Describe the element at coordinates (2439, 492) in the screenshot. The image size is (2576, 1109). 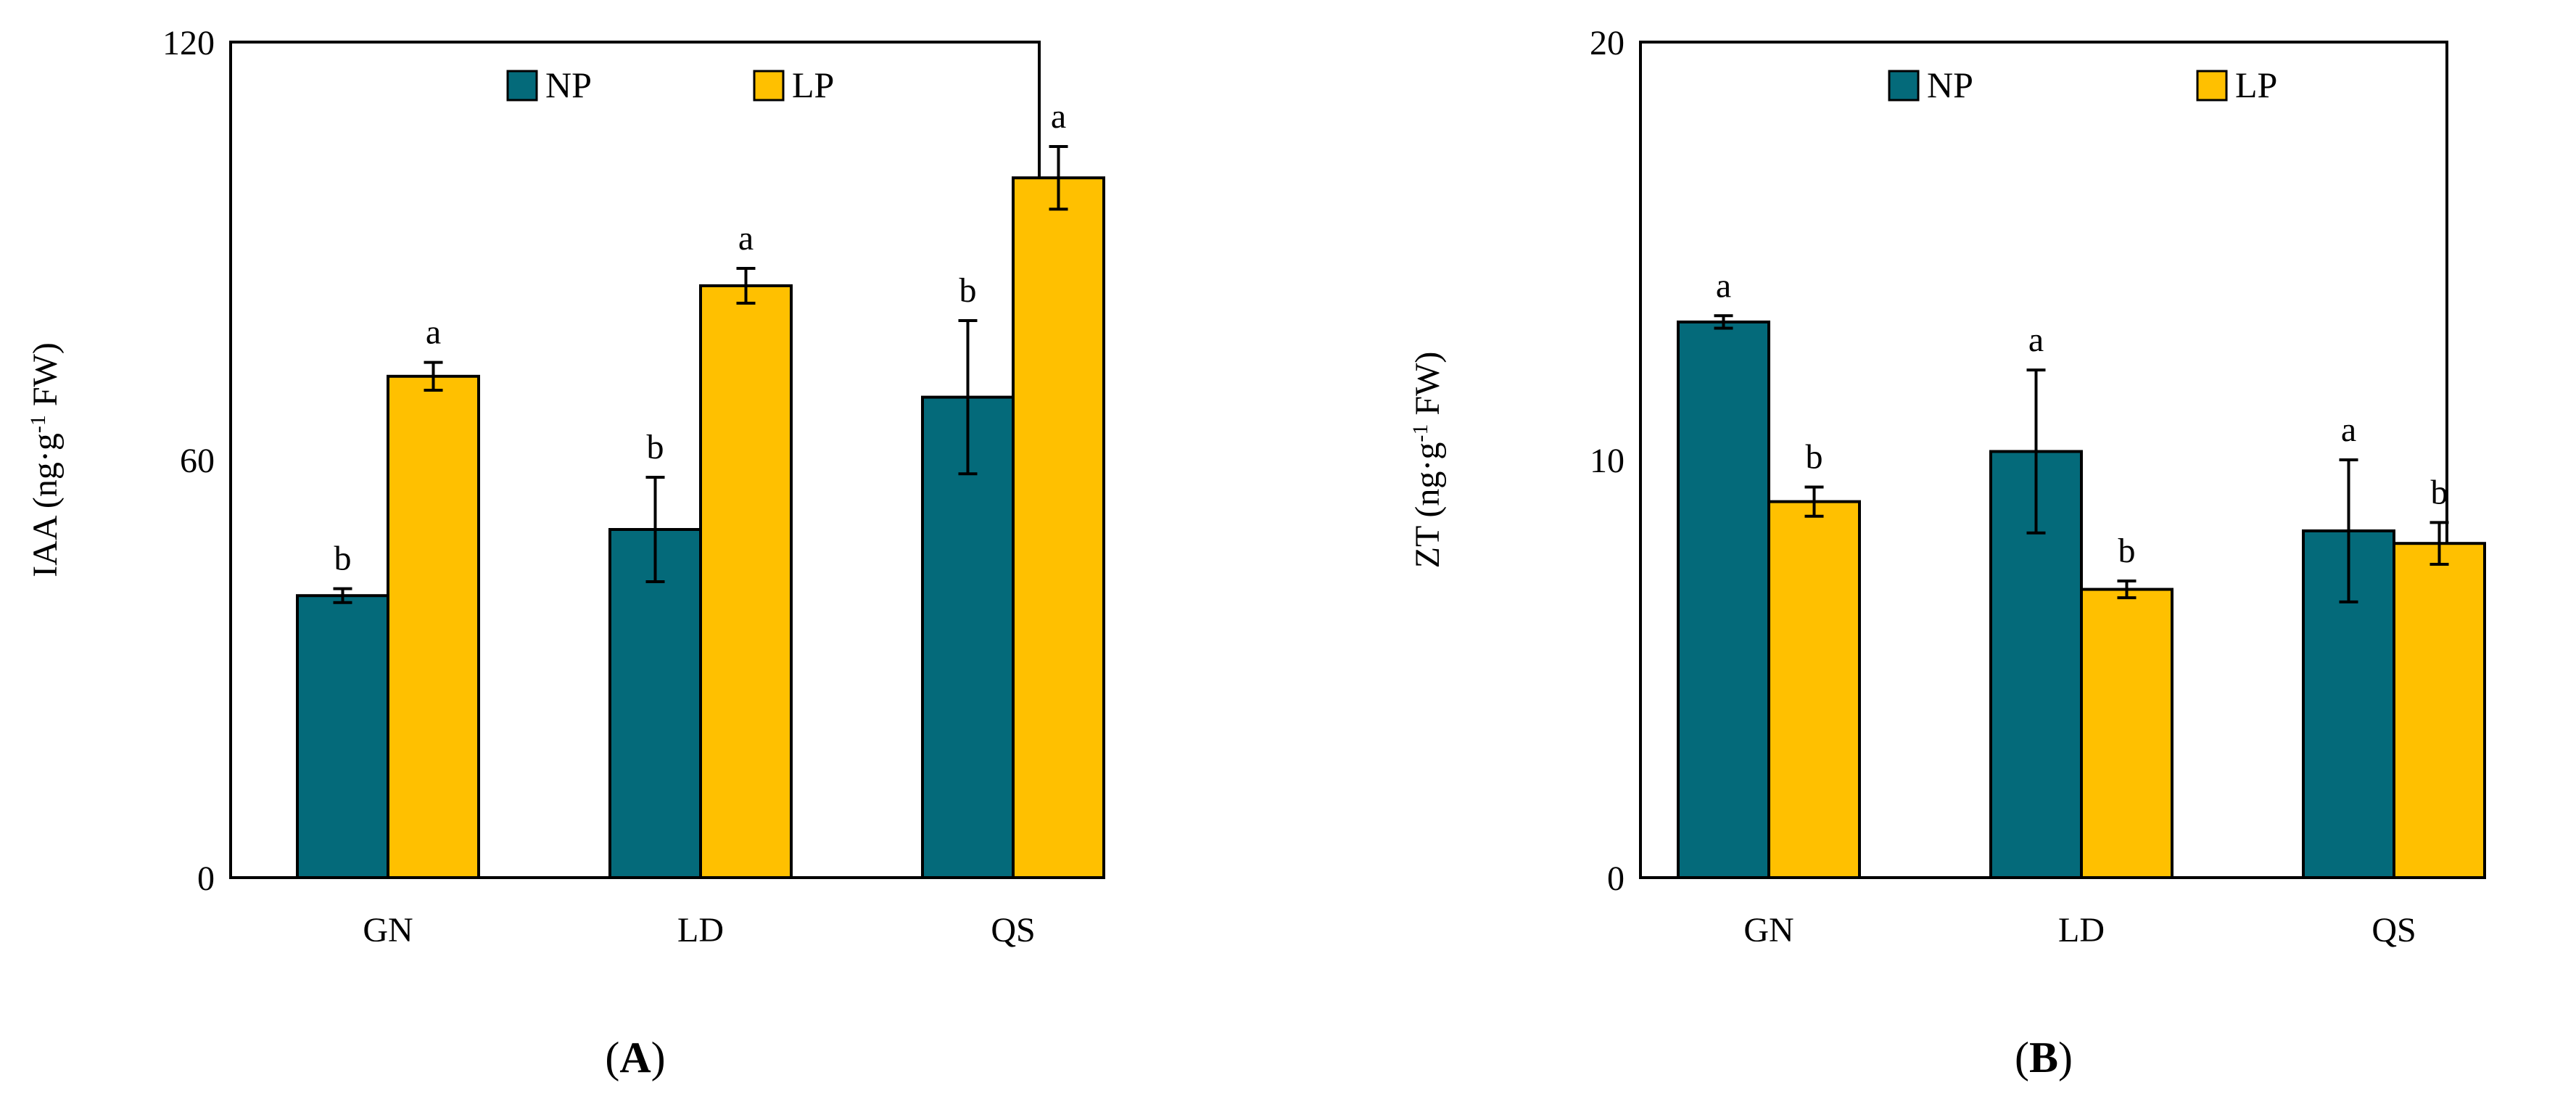
I see `significance-label-lp-qs: b` at that location.